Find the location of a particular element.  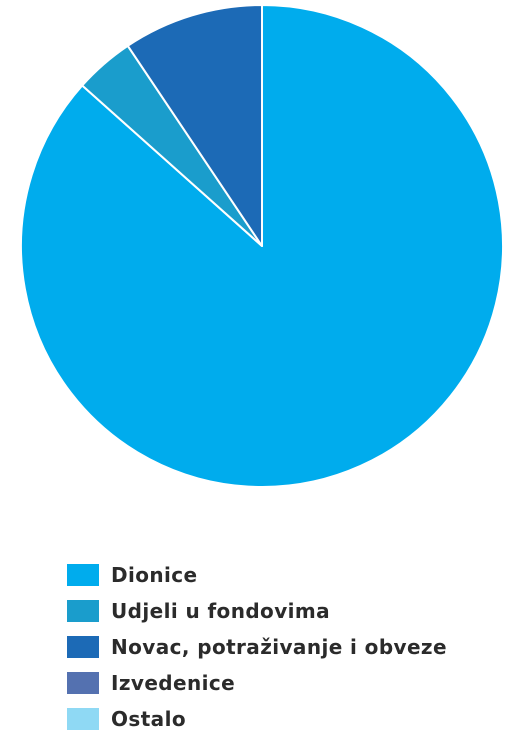

legend-item: Udjeli u fondovima is located at coordinates (257, 610).